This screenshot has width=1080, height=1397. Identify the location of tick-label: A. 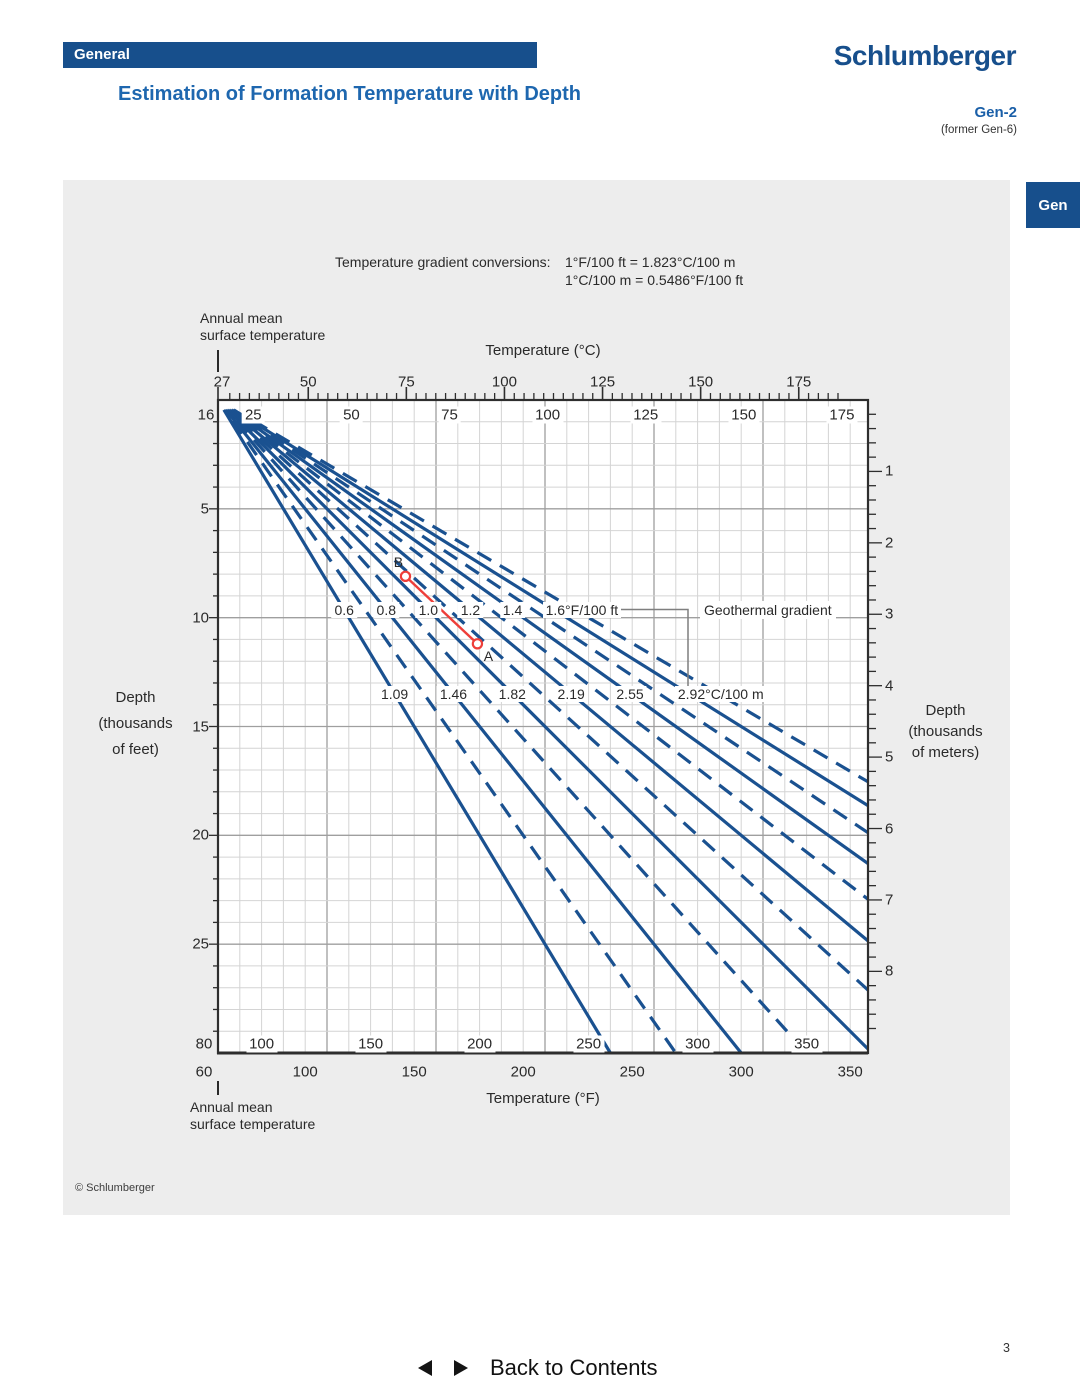
(488, 655).